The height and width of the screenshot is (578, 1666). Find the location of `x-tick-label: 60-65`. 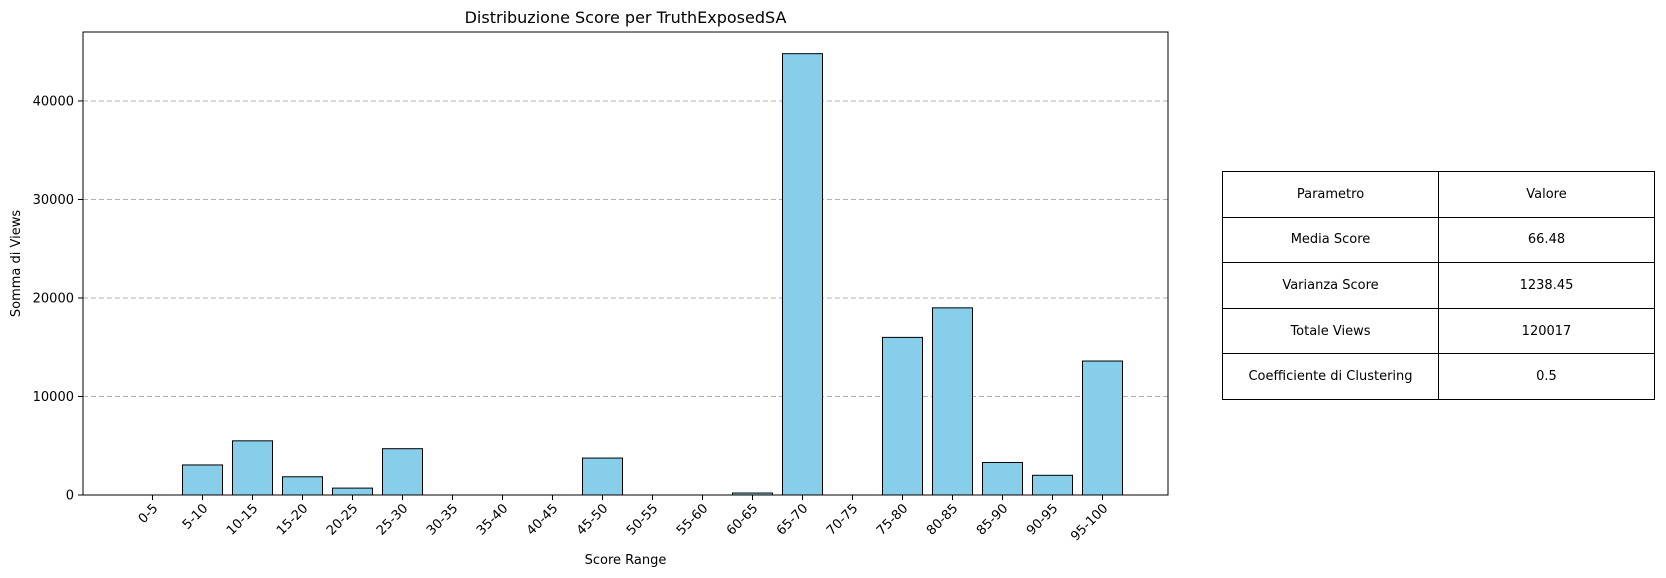

x-tick-label: 60-65 is located at coordinates (742, 519).